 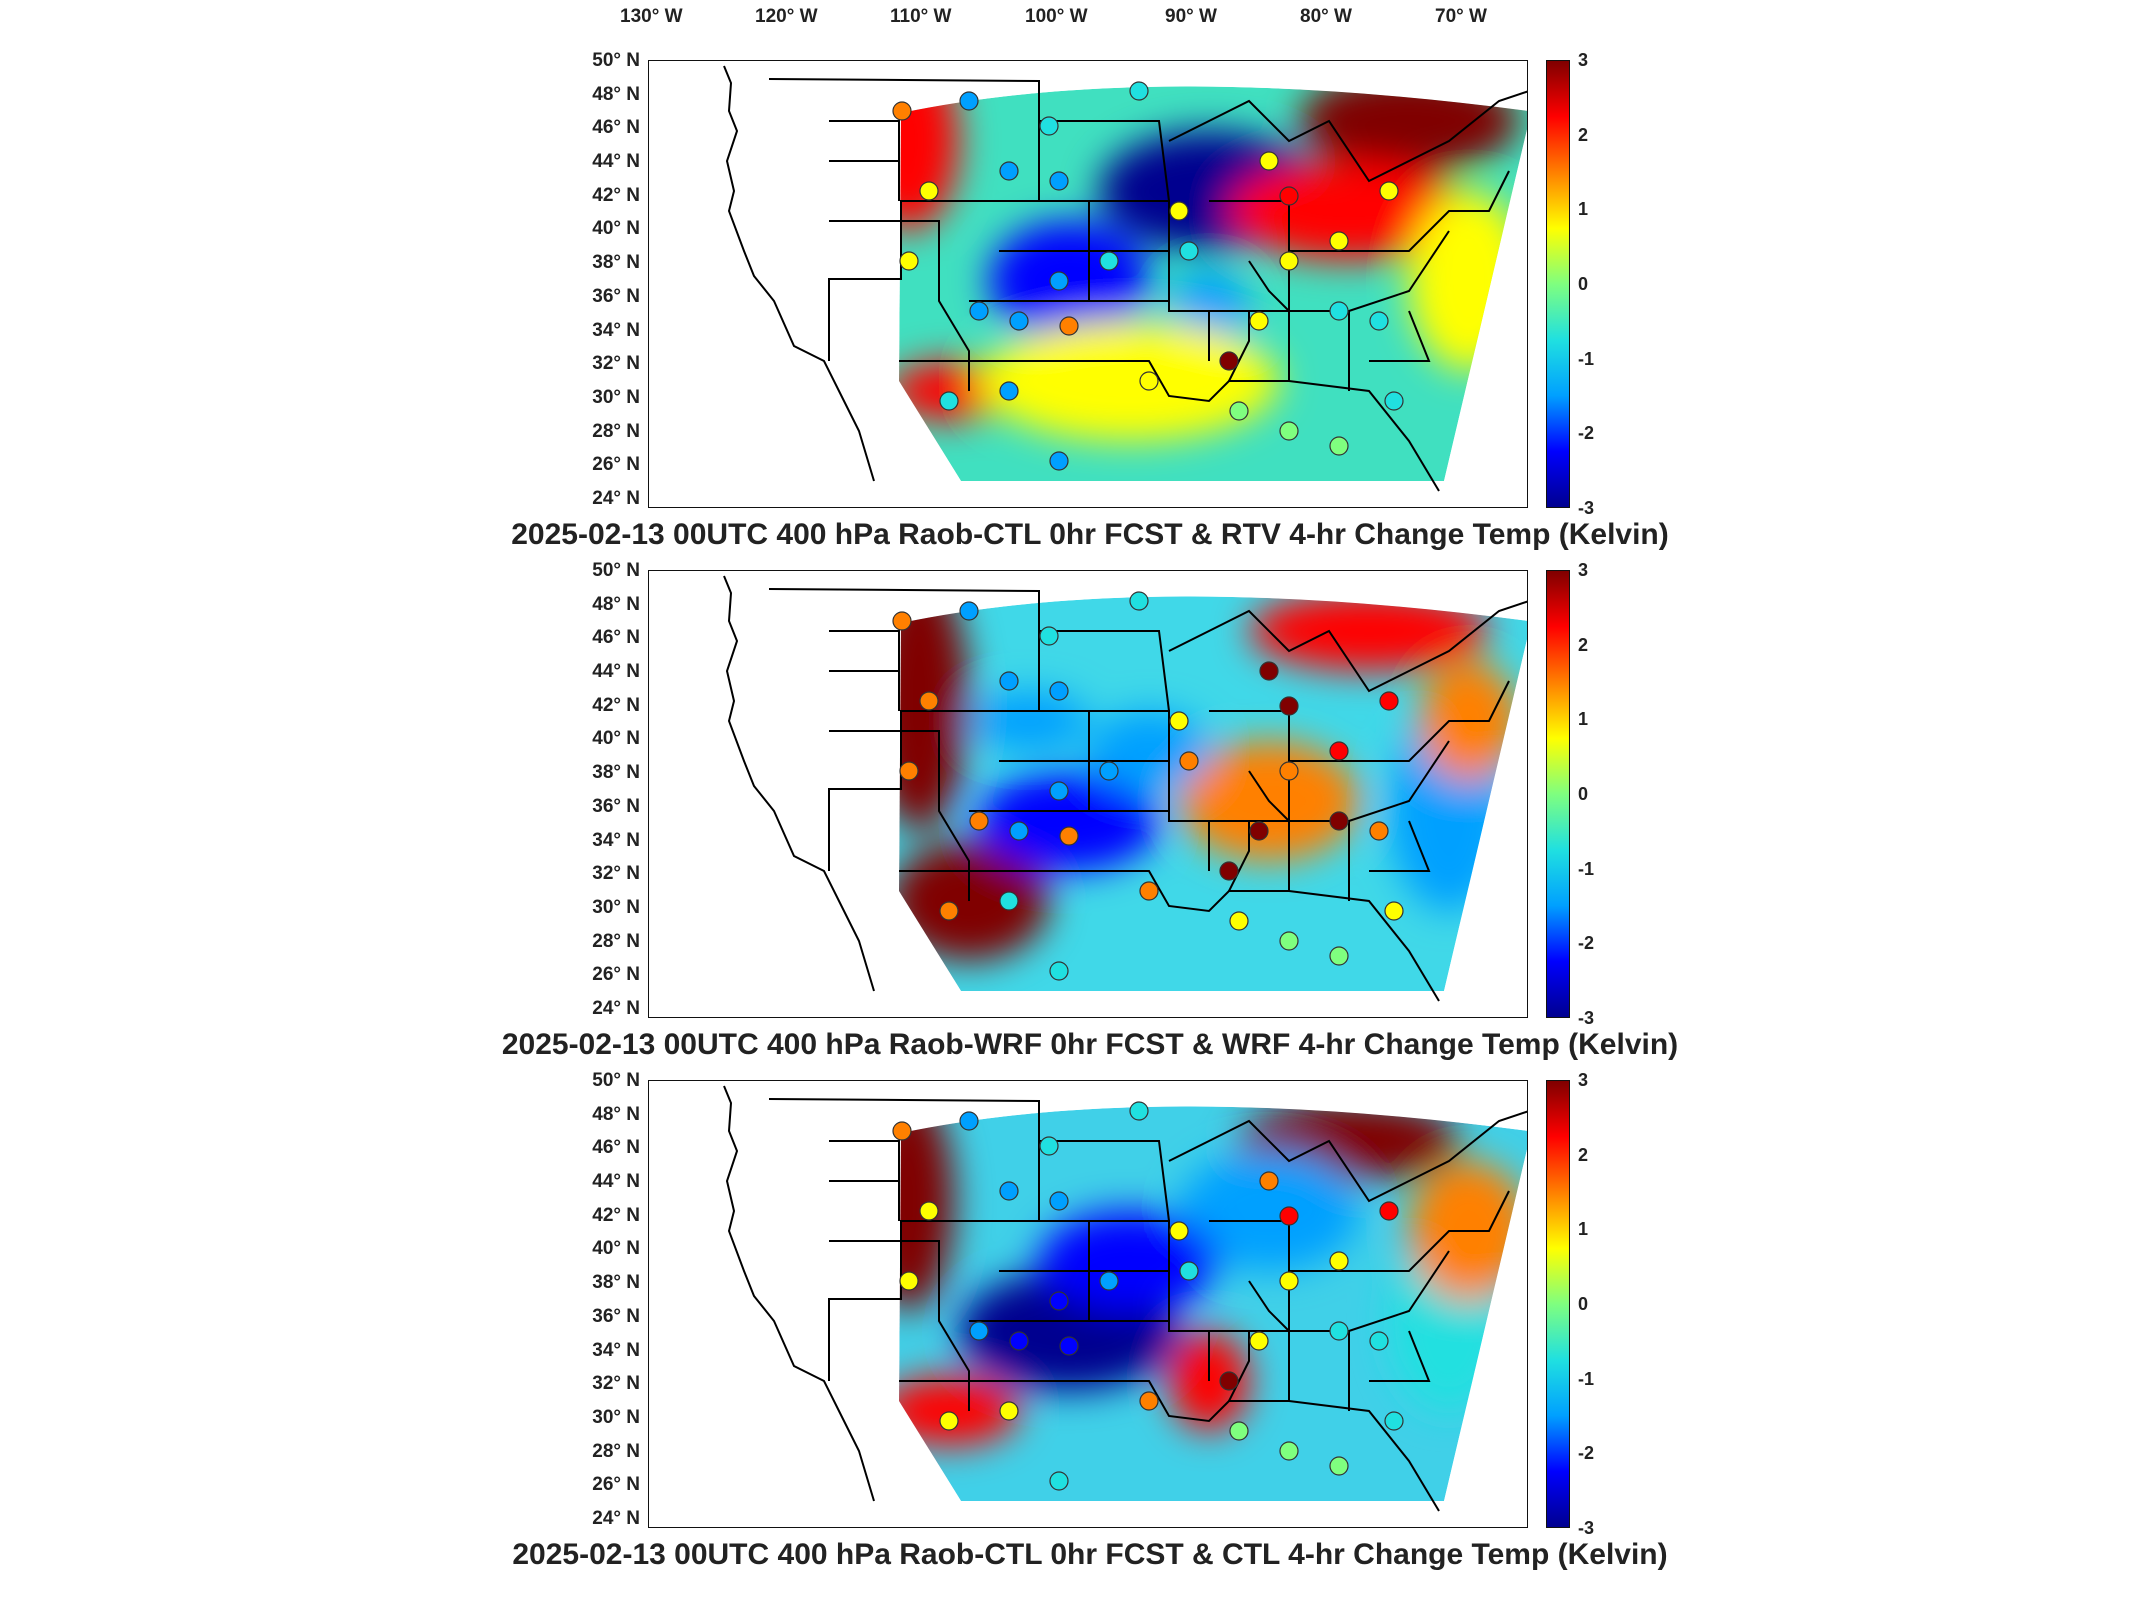 I want to click on temperature-field, so click(x=1213, y=283).